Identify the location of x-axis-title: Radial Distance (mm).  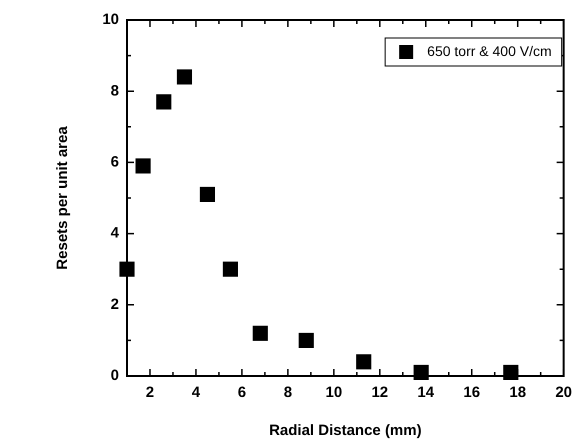
(345, 431).